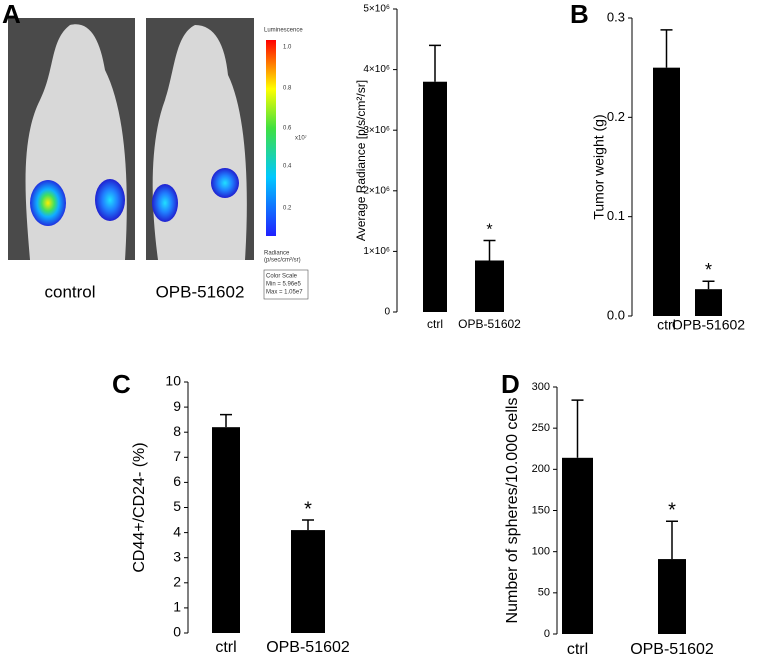  I want to click on y-tick-label: 150, so click(541, 510).